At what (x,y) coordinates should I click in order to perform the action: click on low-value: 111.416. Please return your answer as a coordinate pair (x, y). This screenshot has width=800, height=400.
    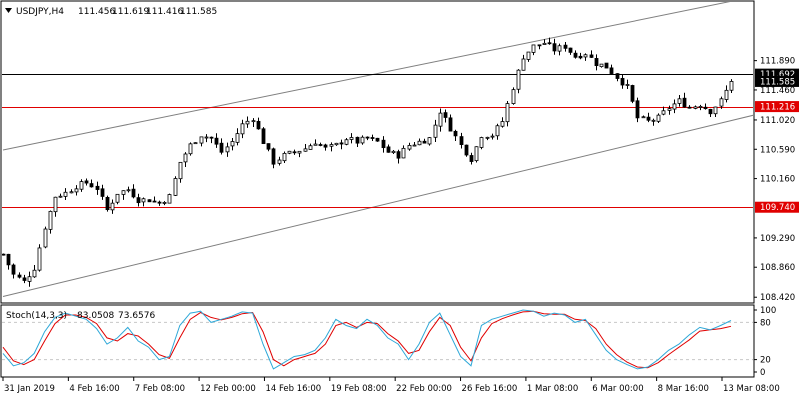
    Looking at the image, I should click on (164, 12).